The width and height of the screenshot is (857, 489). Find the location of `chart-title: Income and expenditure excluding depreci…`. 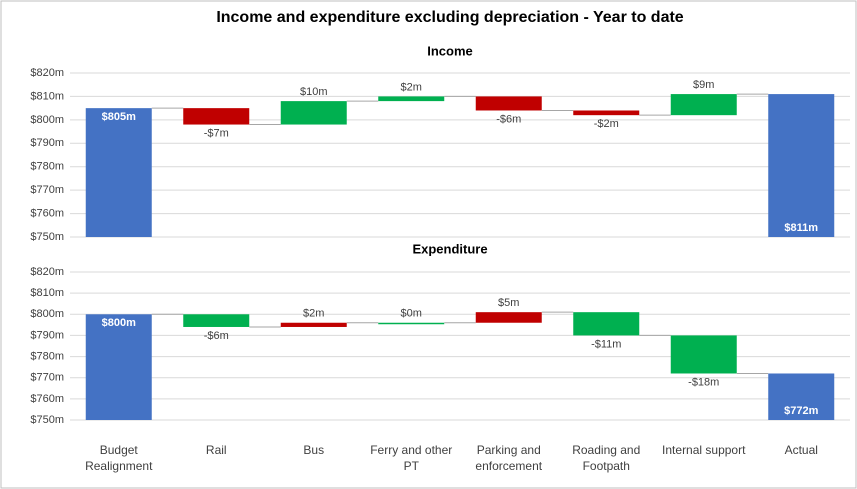

chart-title: Income and expenditure excluding depreci… is located at coordinates (449, 17).